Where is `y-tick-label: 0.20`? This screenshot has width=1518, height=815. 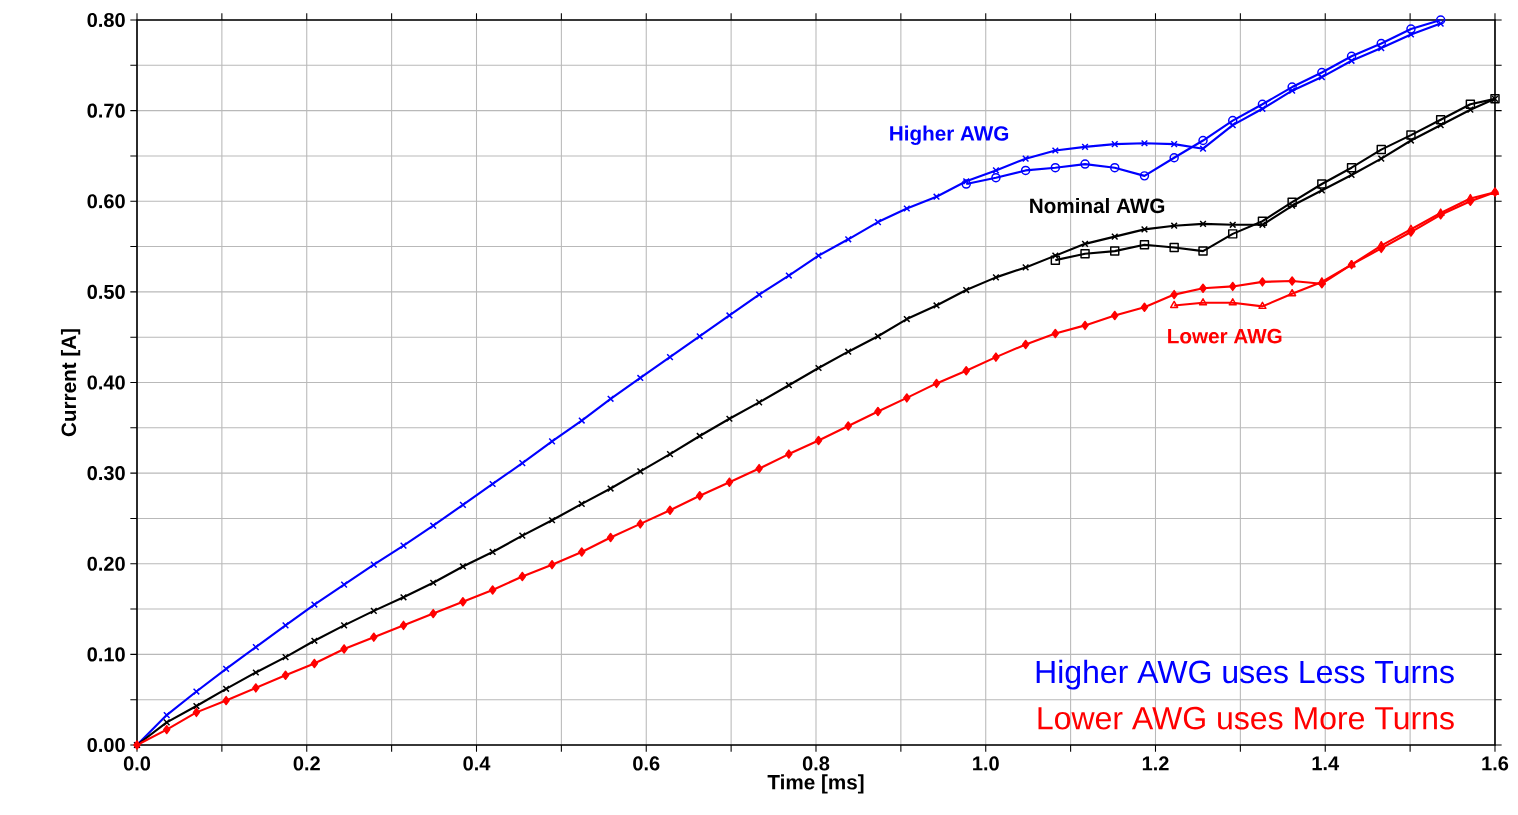
y-tick-label: 0.20 is located at coordinates (106, 563).